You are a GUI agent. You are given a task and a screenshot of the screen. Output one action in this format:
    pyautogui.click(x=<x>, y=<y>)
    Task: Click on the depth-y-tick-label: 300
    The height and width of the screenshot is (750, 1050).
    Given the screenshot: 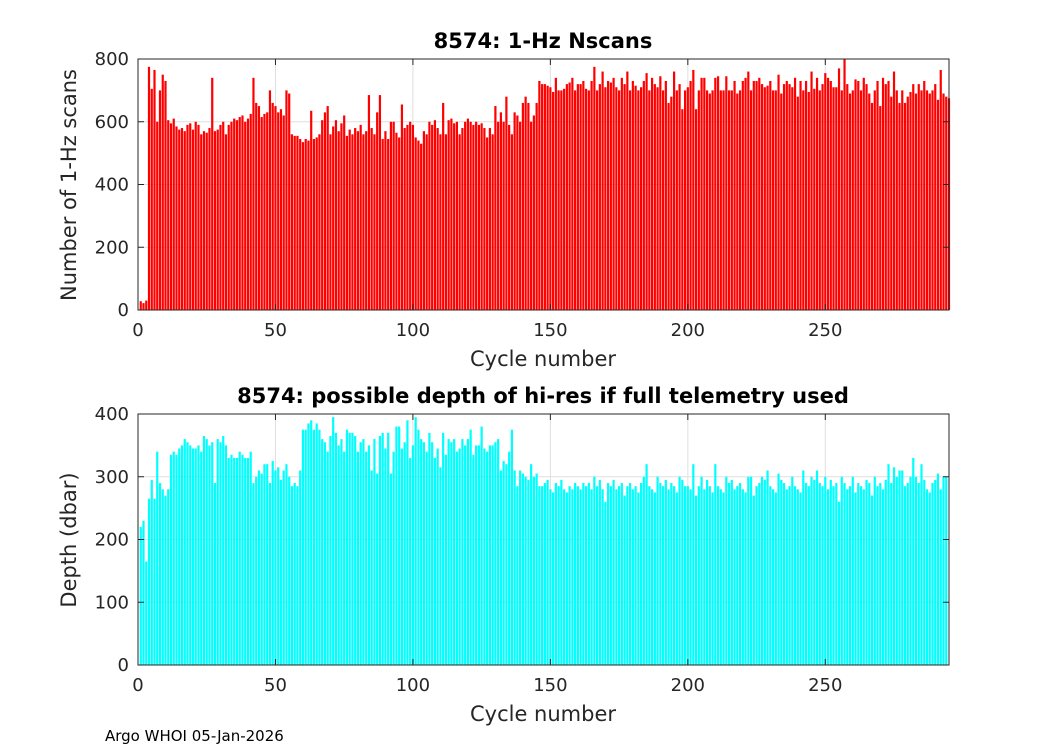 What is the action you would take?
    pyautogui.click(x=112, y=477)
    